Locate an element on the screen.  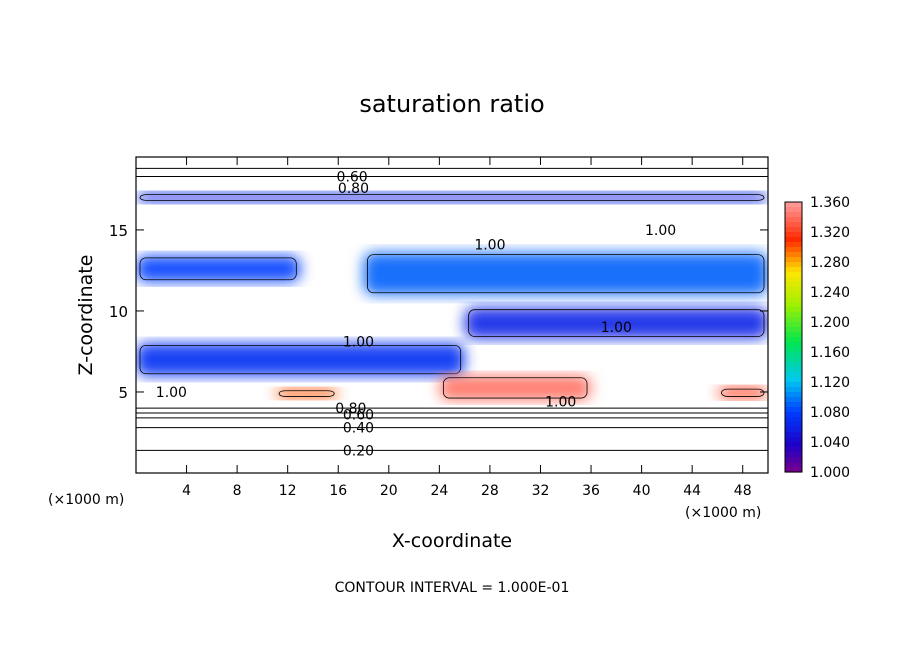
x-tick-label: 24 is located at coordinates (439, 491).